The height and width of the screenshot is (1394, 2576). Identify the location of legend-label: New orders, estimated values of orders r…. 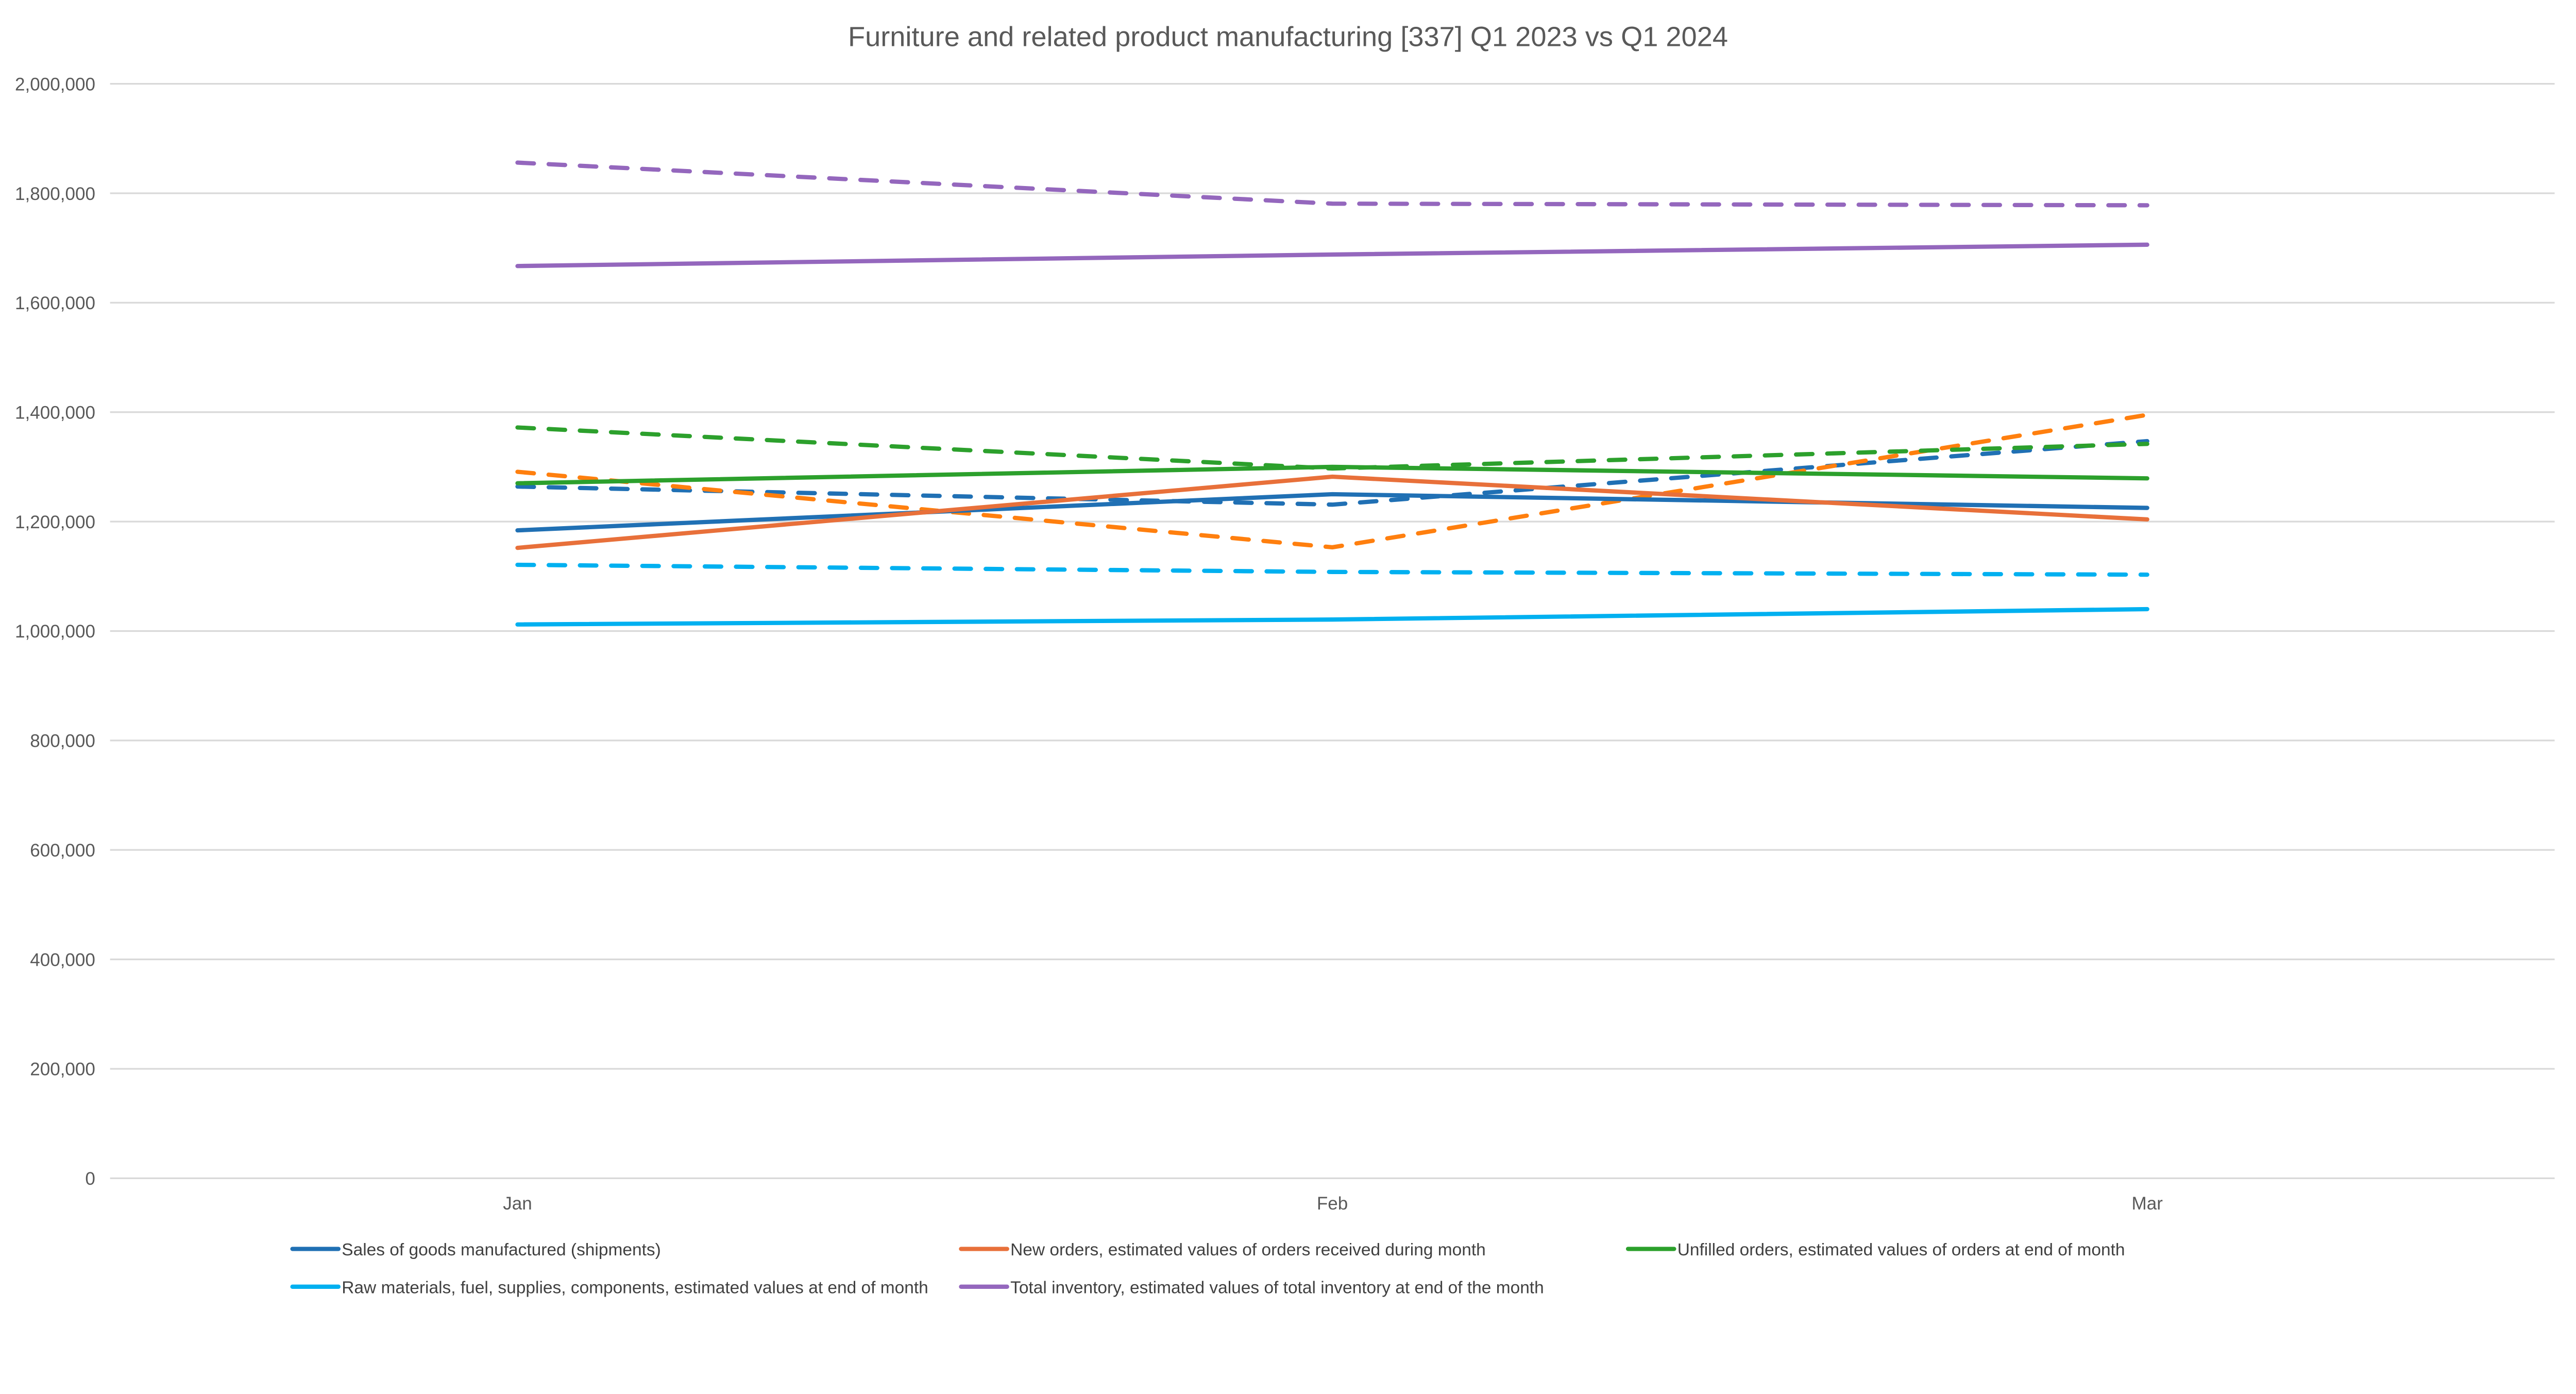
(1248, 1249).